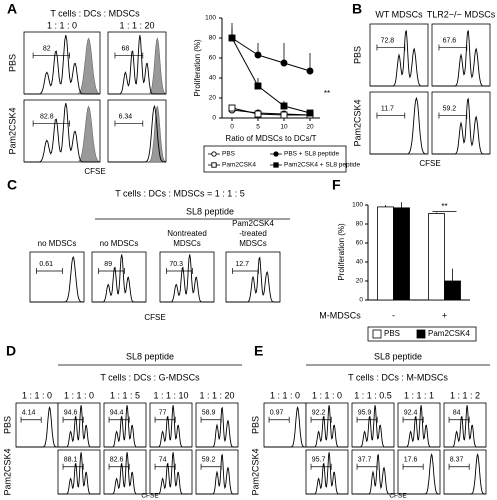  Describe the element at coordinates (258, 127) in the screenshot. I see `x-tick-label: 5` at that location.